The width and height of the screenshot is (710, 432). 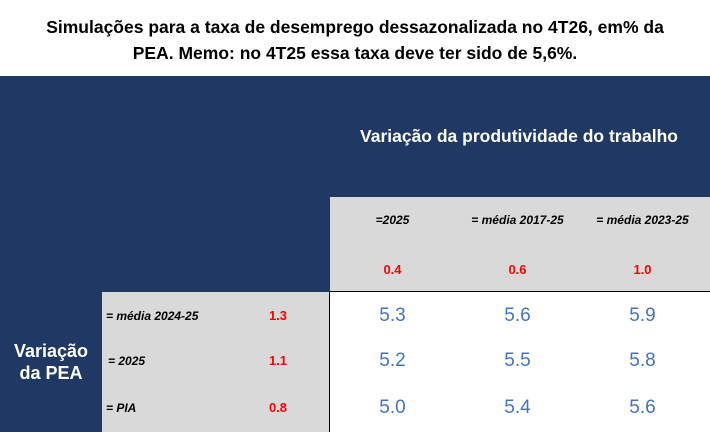 What do you see at coordinates (392, 315) in the screenshot?
I see `table-cell: 5.3` at bounding box center [392, 315].